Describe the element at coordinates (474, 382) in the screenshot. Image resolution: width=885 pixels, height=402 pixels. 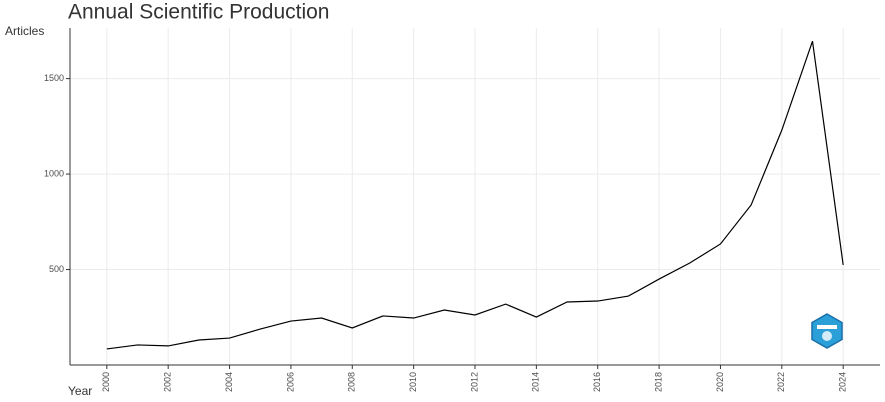
I see `x-tick-label: 2012` at that location.